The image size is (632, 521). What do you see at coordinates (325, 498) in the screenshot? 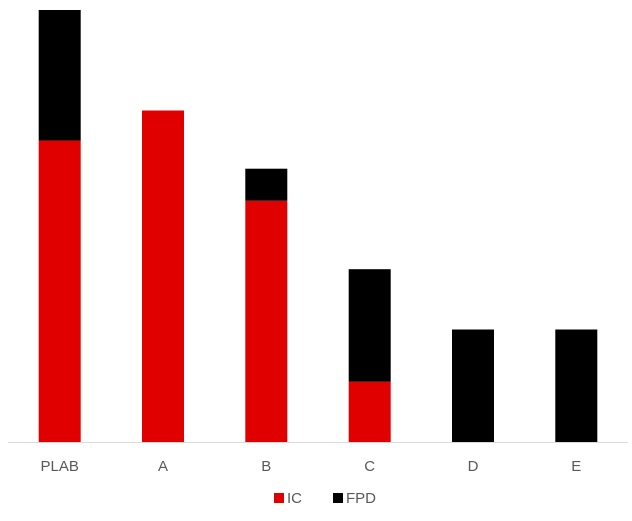
I see `legend: IC FPD` at bounding box center [325, 498].